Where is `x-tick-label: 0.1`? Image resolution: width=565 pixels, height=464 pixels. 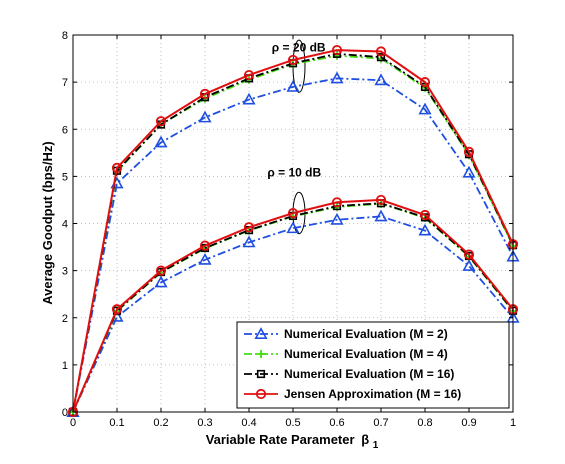 x-tick-label: 0.1 is located at coordinates (116, 423).